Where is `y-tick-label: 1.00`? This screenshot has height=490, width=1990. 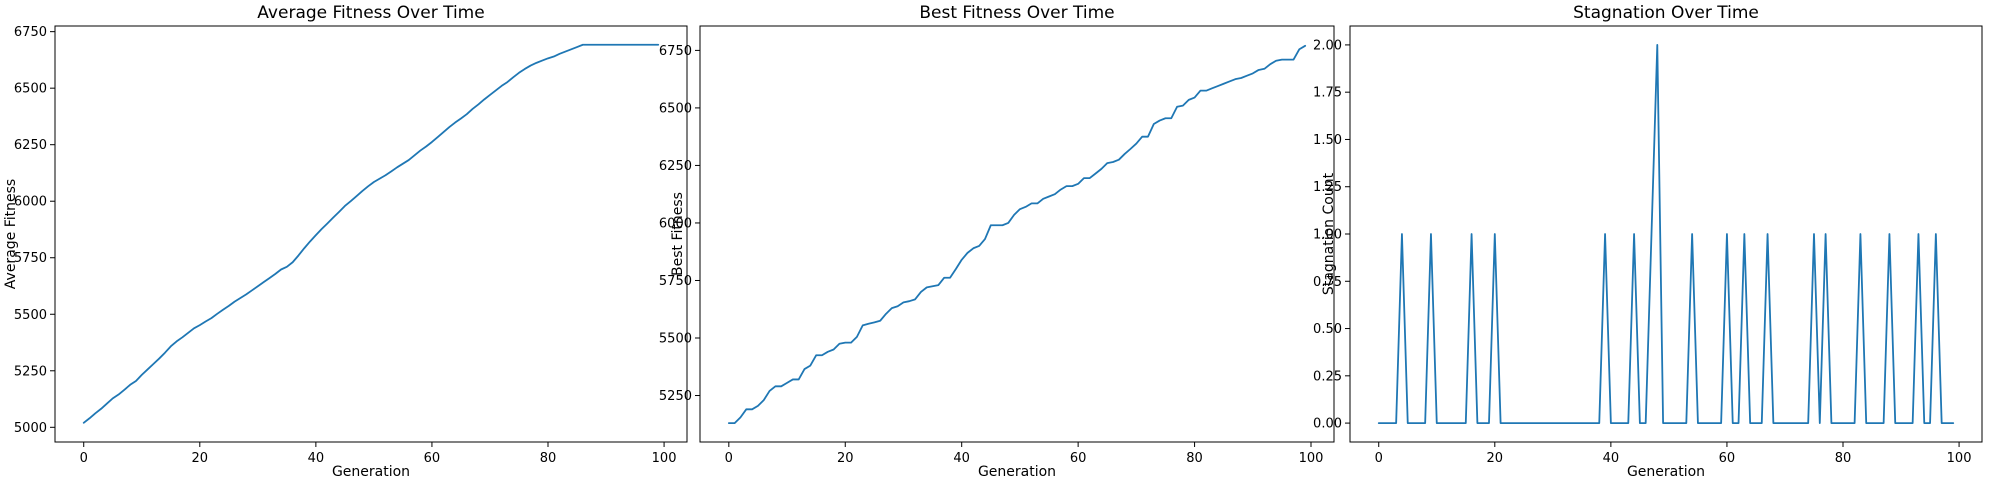 y-tick-label: 1.00 is located at coordinates (1327, 235).